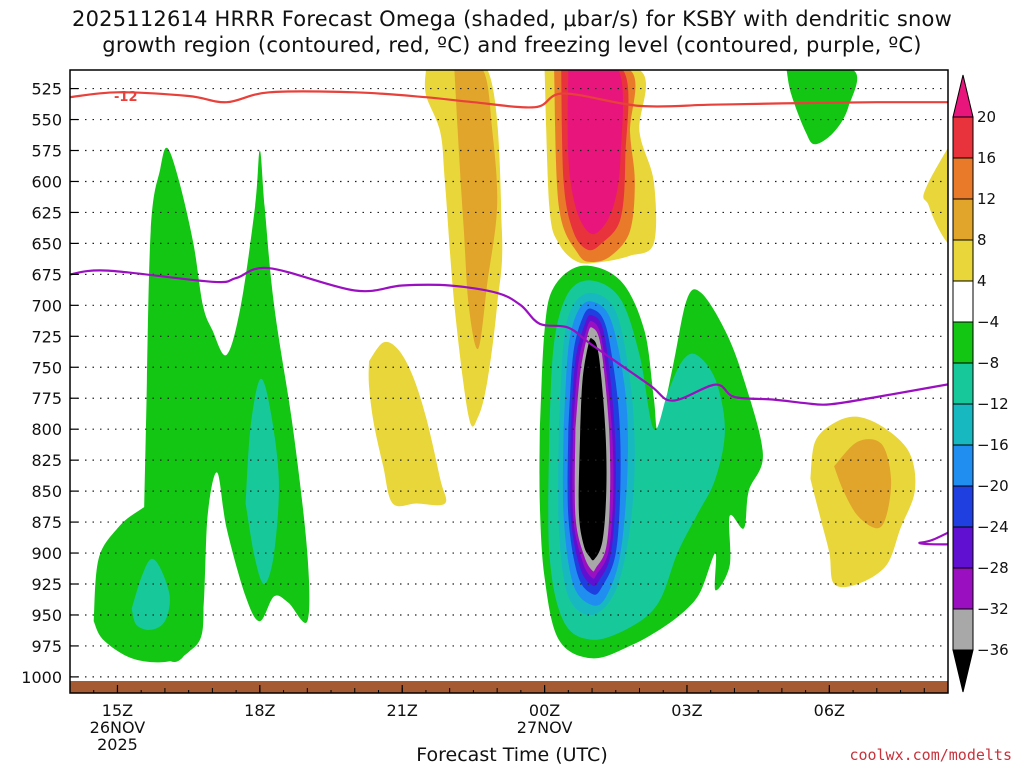 The width and height of the screenshot is (1024, 768). Describe the element at coordinates (46, 491) in the screenshot. I see `y-tick-label-850: 850` at that location.